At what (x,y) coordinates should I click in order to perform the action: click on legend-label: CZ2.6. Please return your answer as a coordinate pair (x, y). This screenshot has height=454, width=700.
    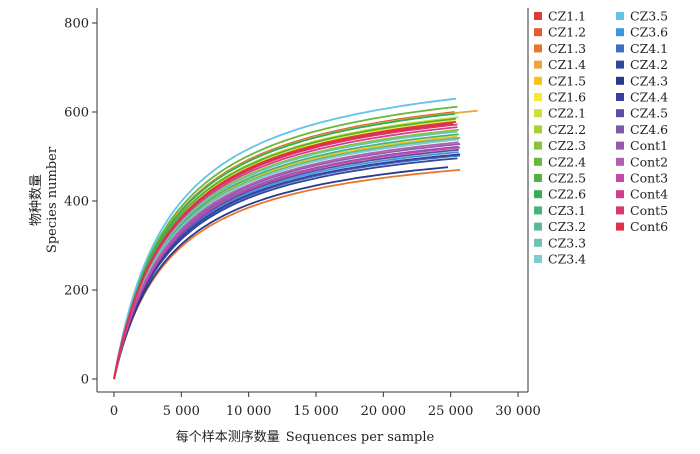
    Looking at the image, I should click on (567, 194).